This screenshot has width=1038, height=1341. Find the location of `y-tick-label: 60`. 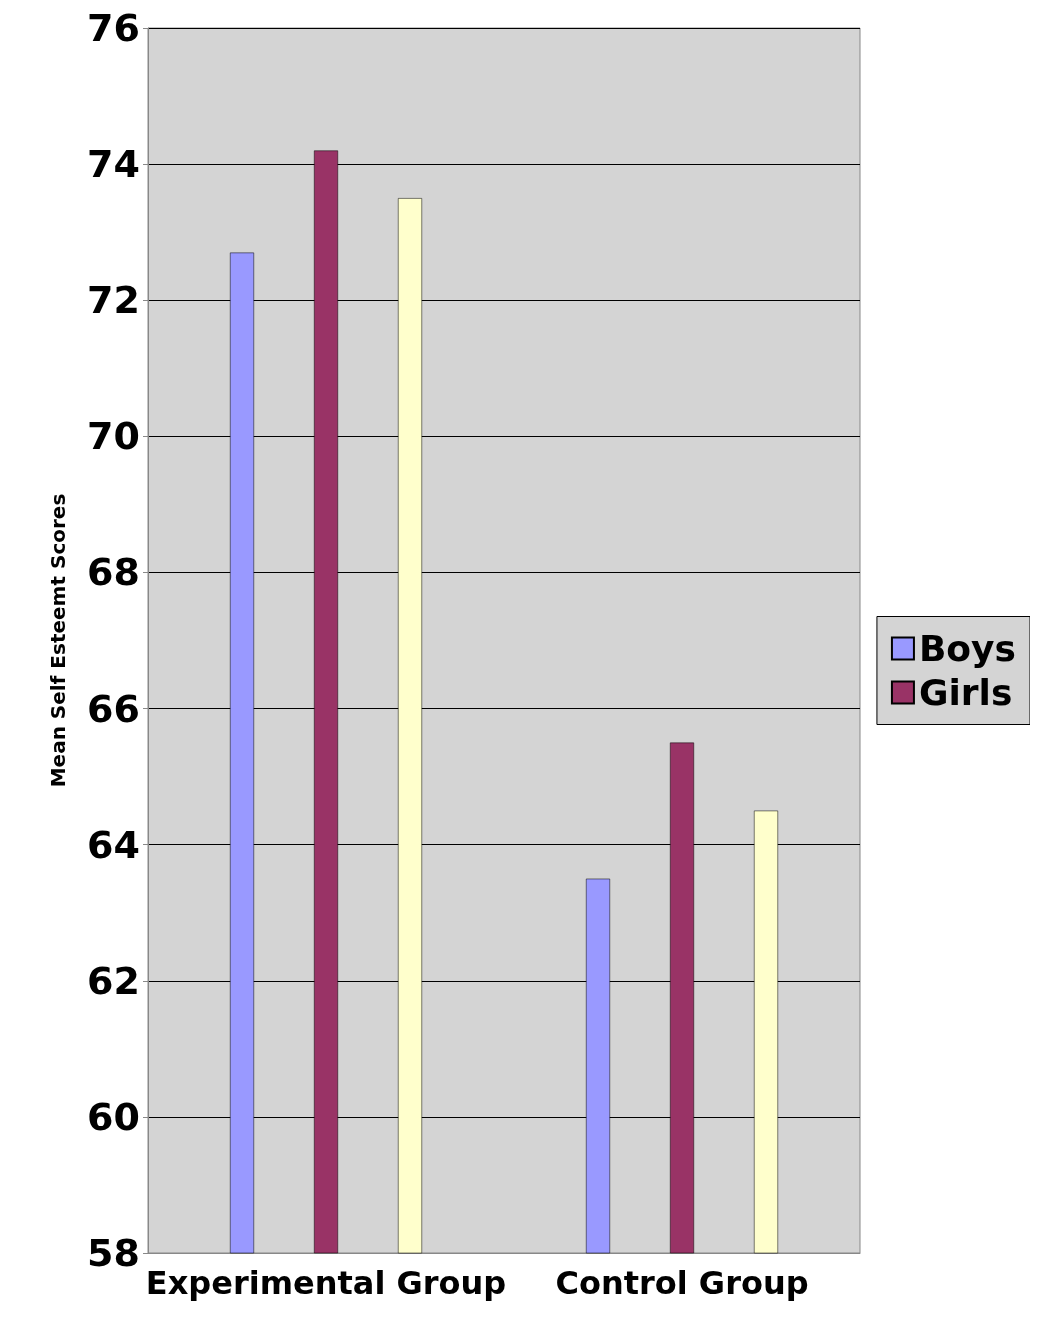

y-tick-label: 60 is located at coordinates (113, 1116).